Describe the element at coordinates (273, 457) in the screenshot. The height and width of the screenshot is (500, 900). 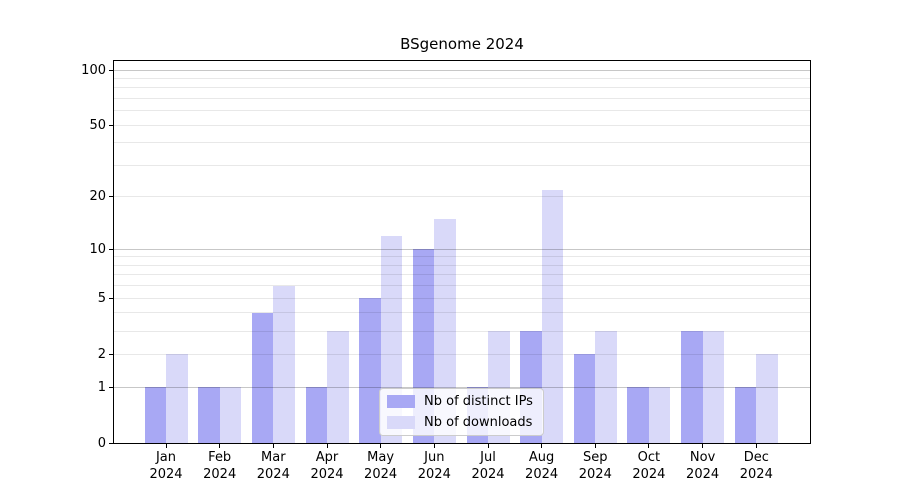
I see `x-tick-month: Mar` at that location.